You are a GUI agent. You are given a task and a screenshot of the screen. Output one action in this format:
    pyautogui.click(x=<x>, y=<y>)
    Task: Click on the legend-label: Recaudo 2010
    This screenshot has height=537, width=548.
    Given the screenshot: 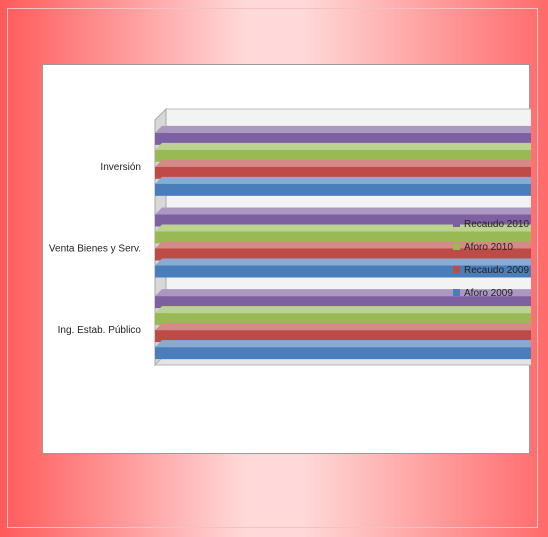 What is the action you would take?
    pyautogui.click(x=496, y=224)
    